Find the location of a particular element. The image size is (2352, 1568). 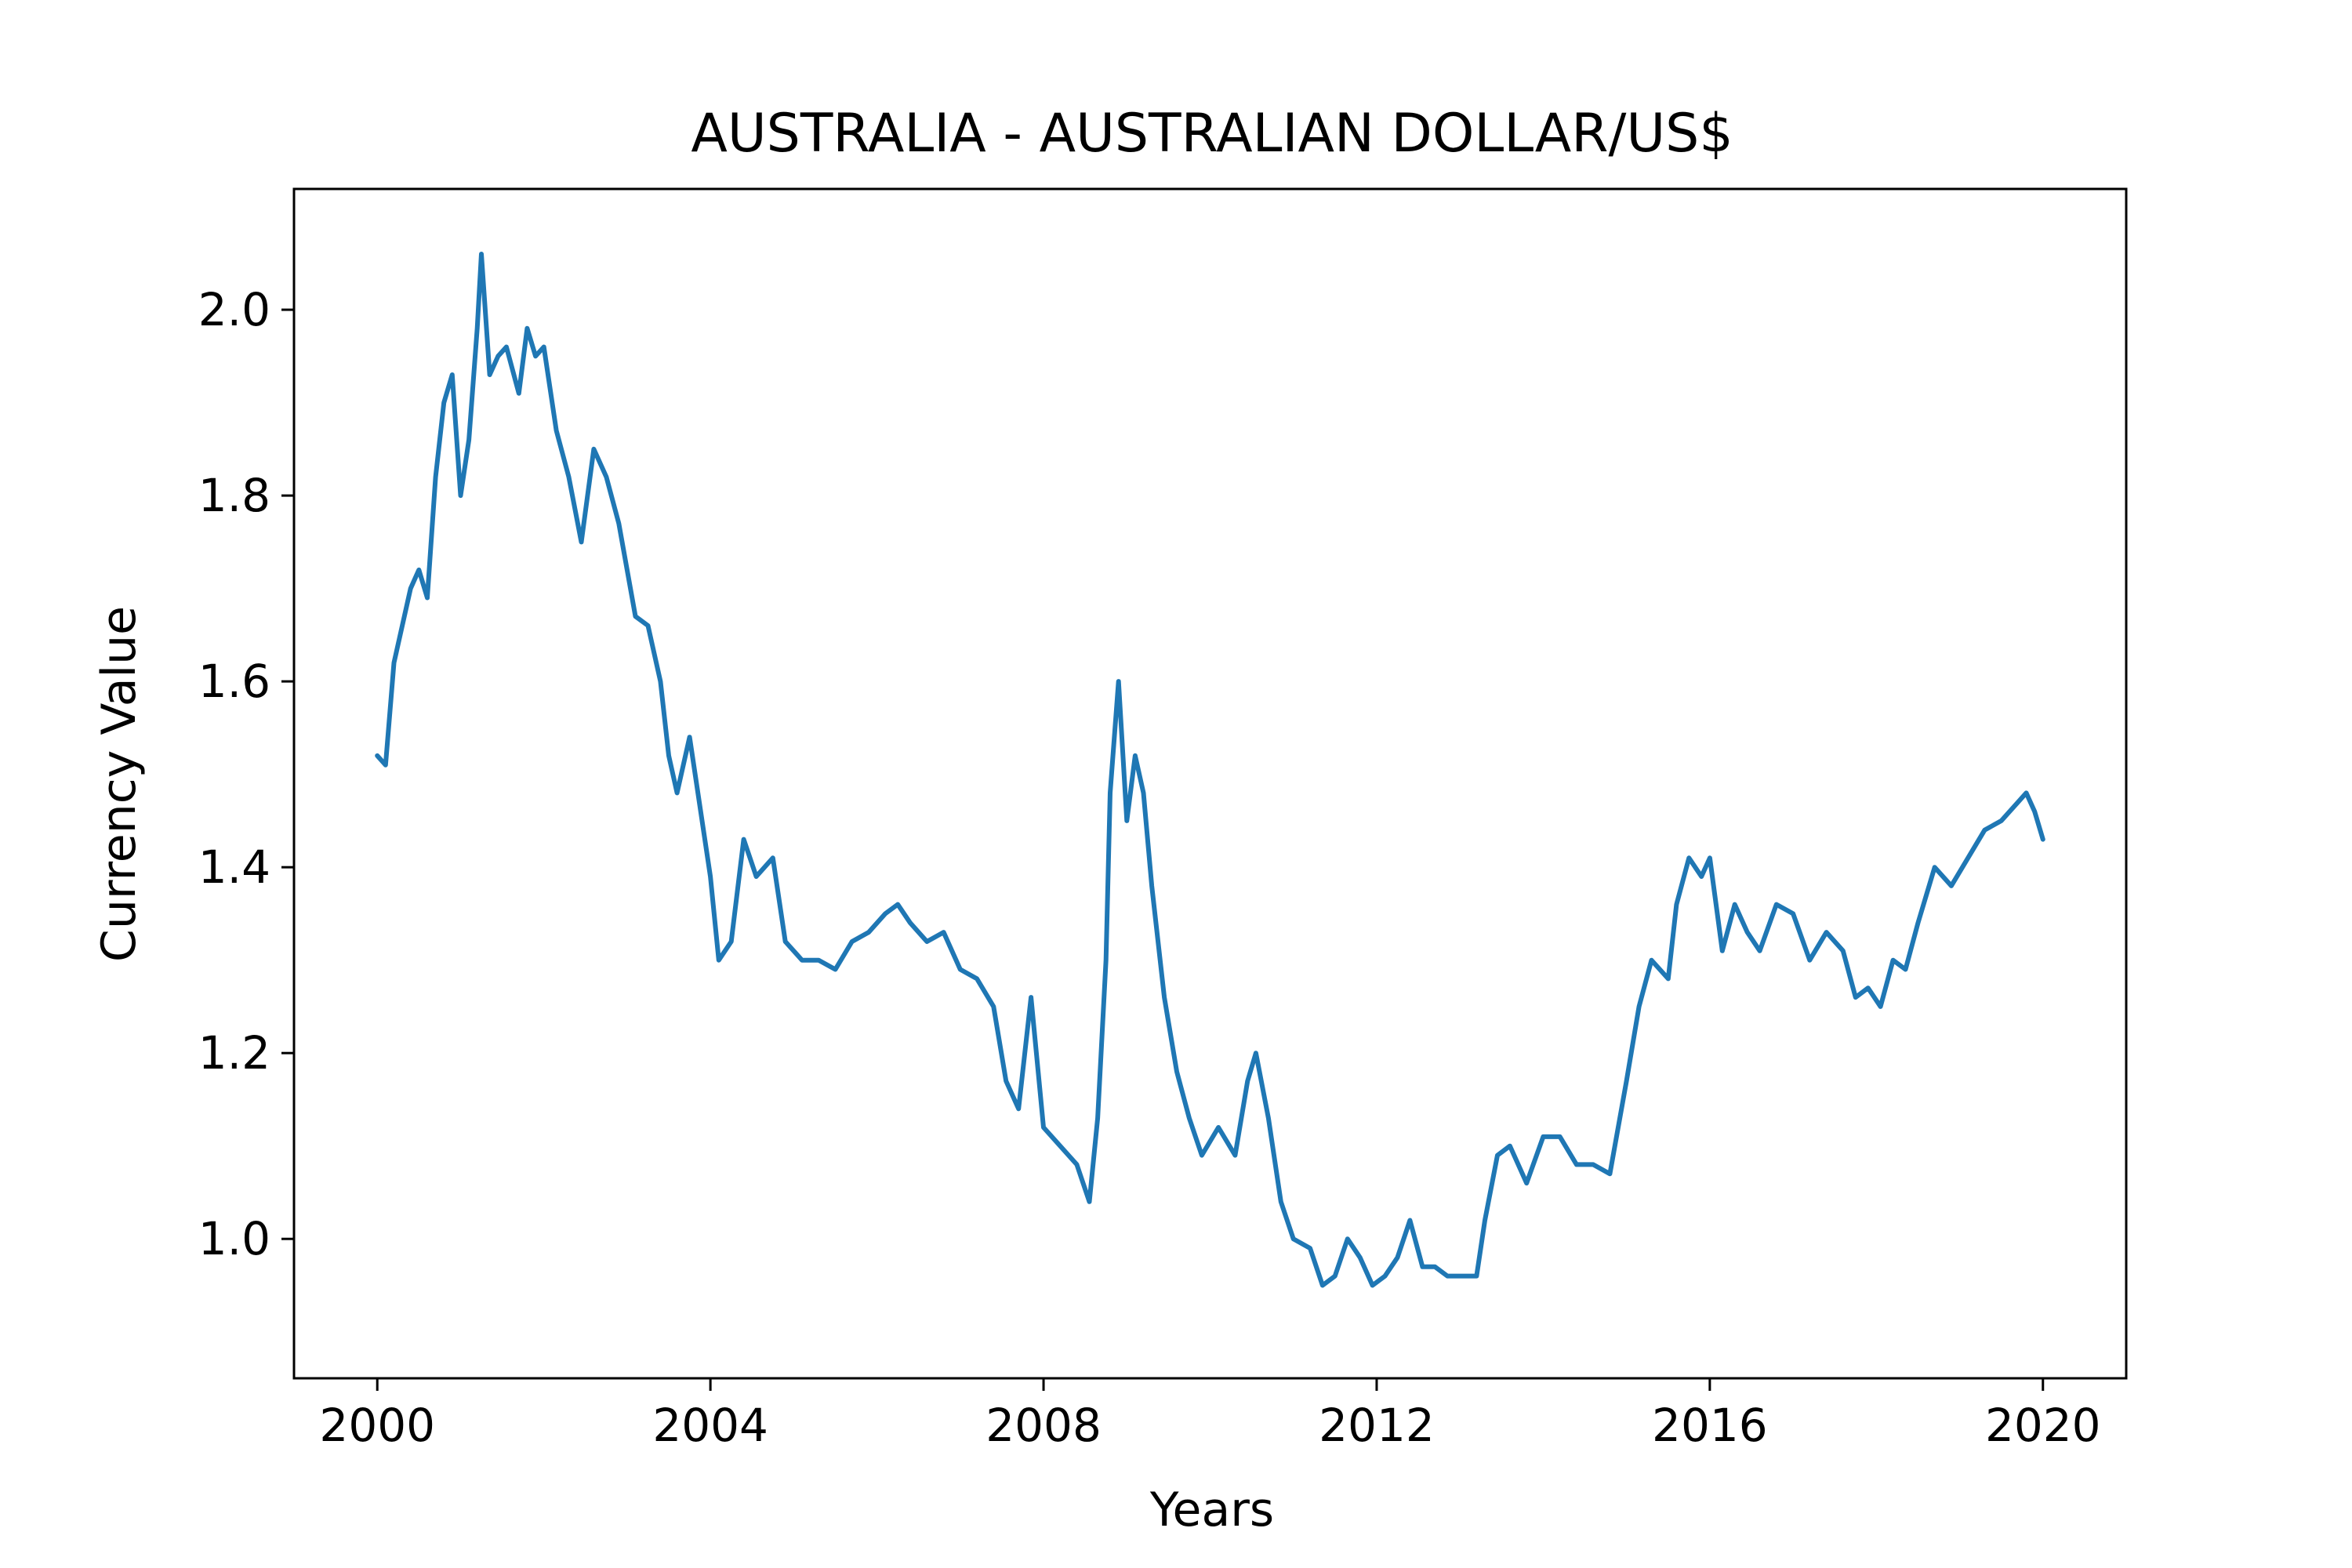

x-axis-label: Years is located at coordinates (1211, 1510).